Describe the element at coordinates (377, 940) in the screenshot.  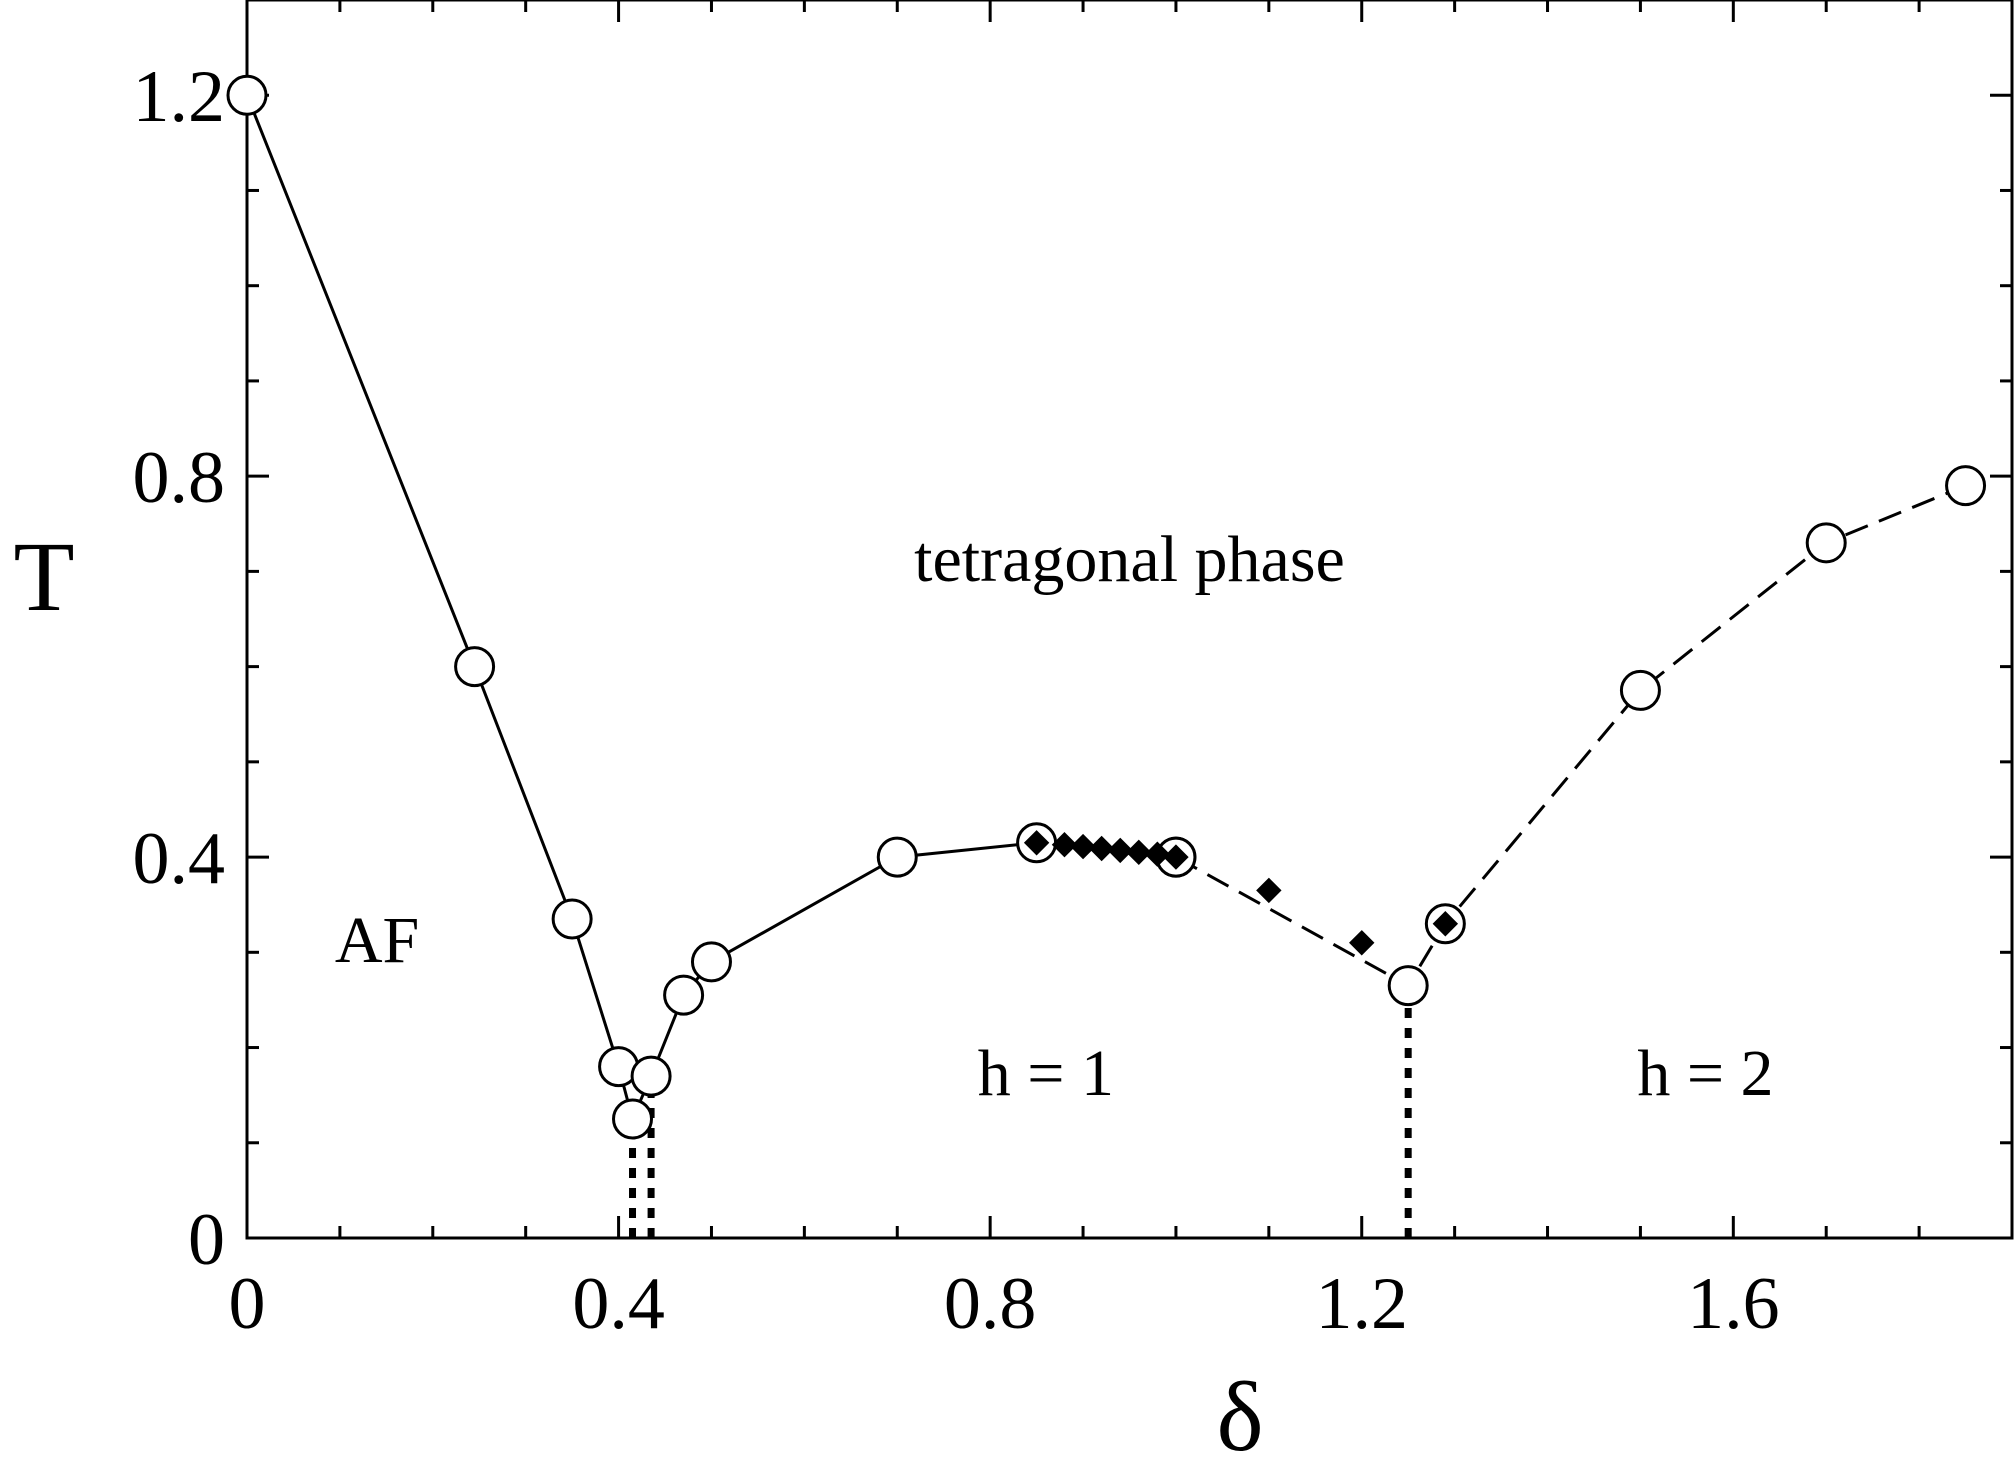
I see `annotation-label: AF` at that location.